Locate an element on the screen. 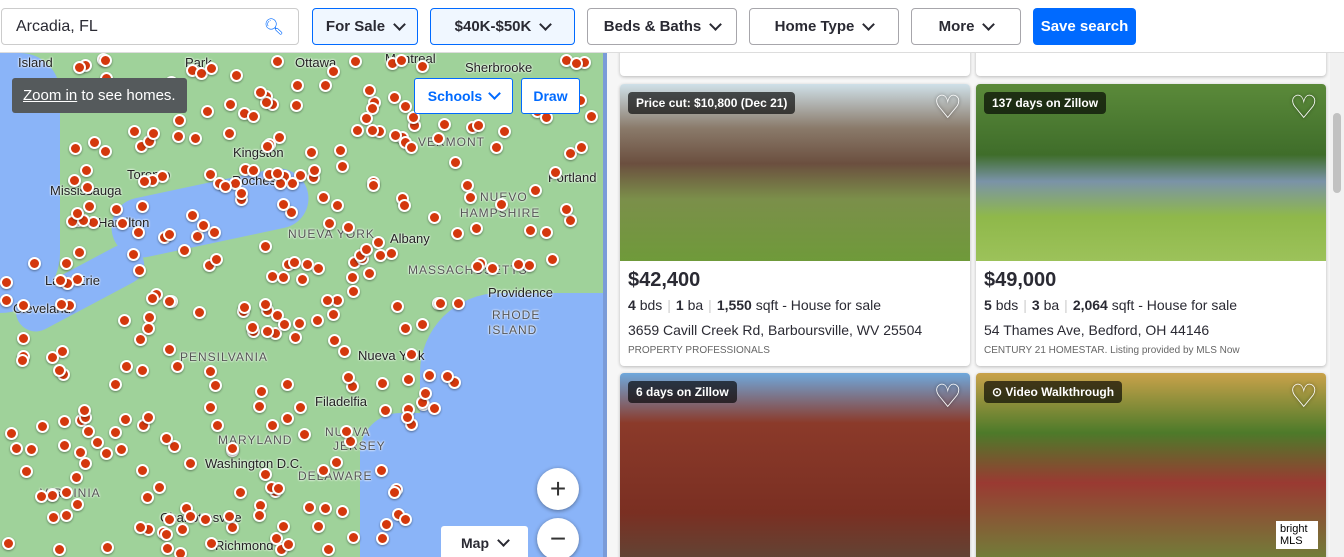 This screenshot has height=557, width=1344. listing-photo: ⊙ Video Walkthrough ♡ bright MLS is located at coordinates (1151, 465).